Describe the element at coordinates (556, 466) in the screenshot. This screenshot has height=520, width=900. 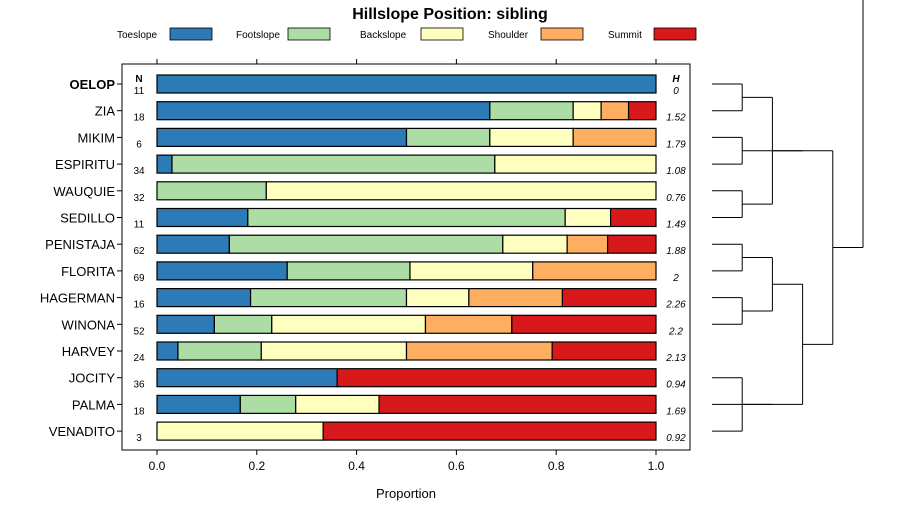
I see `x-tick-label: 0.8` at that location.